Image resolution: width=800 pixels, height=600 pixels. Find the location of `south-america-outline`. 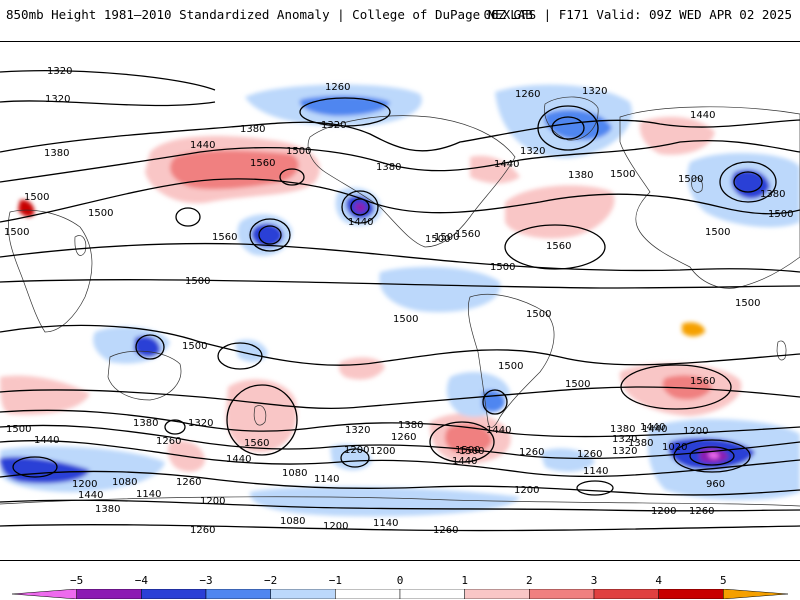

south-america-outline is located at coordinates (511, 360).